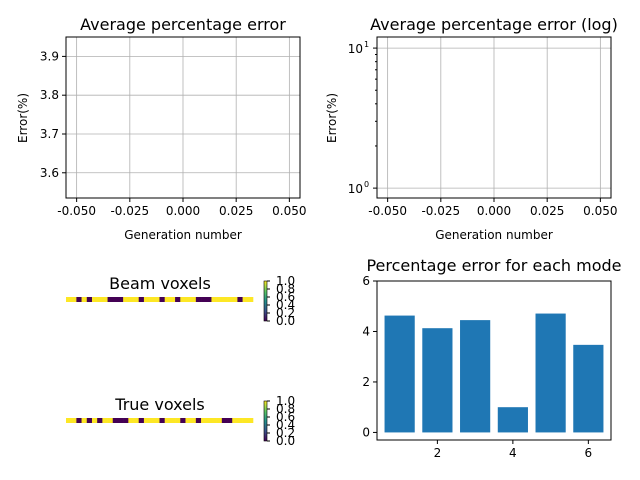 This screenshot has height=480, width=640. What do you see at coordinates (494, 373) in the screenshot?
I see `bars` at bounding box center [494, 373].